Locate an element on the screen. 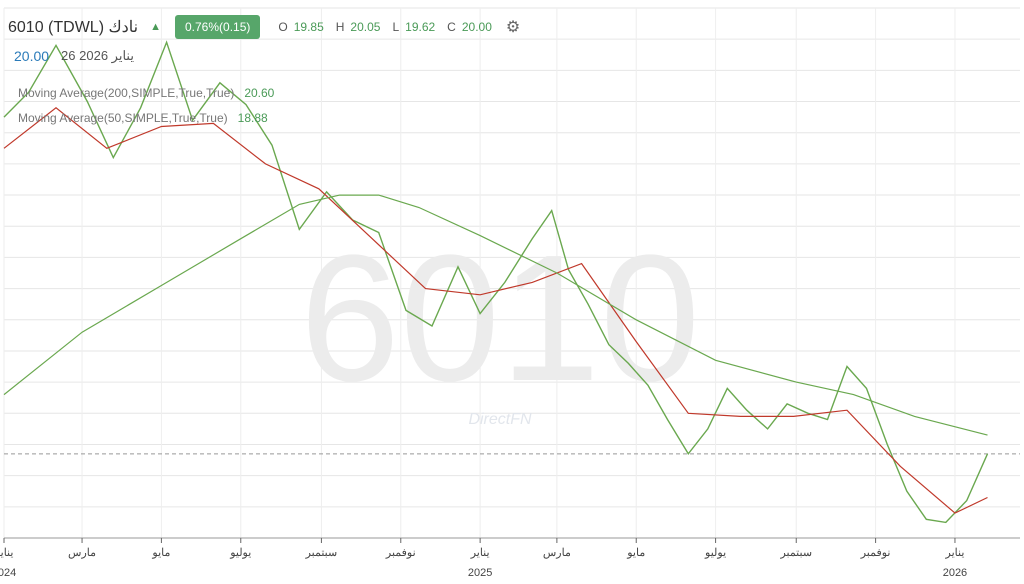 The image size is (1024, 584). ohlc-low: 19.62 is located at coordinates (420, 27).